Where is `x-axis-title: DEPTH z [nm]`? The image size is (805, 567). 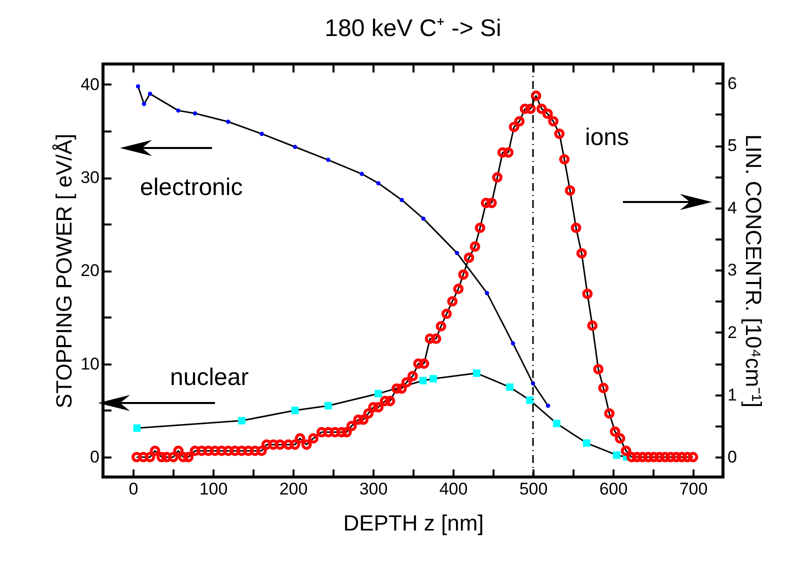
x-axis-title: DEPTH z [nm] is located at coordinates (413, 523).